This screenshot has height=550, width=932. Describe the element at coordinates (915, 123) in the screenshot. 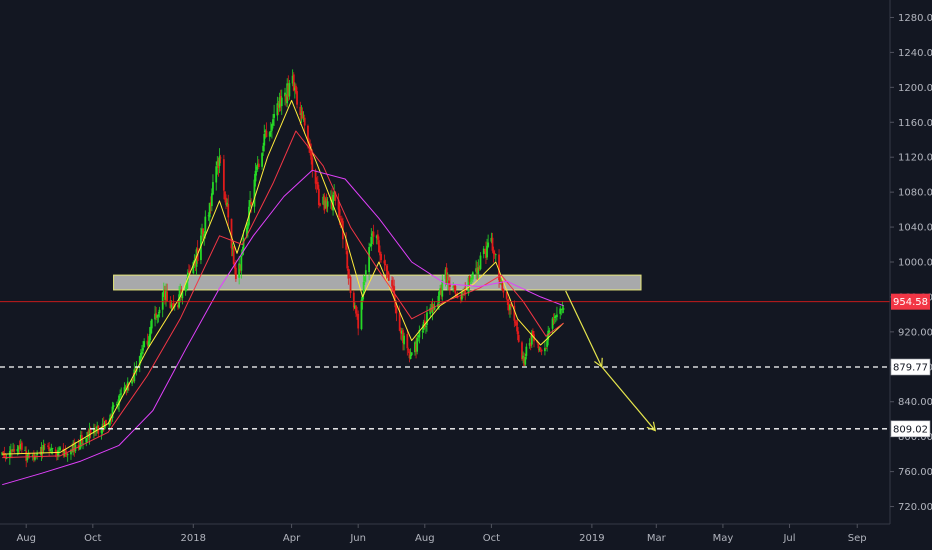

I see `y-tick-label: 1160.00` at that location.